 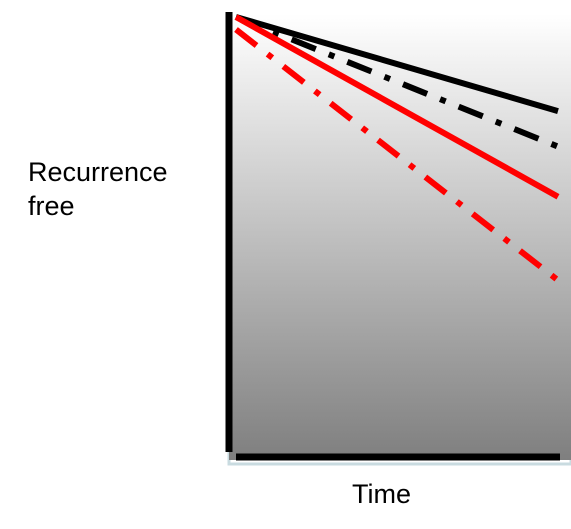 I want to click on x-axis-label: Time, so click(x=381, y=494).